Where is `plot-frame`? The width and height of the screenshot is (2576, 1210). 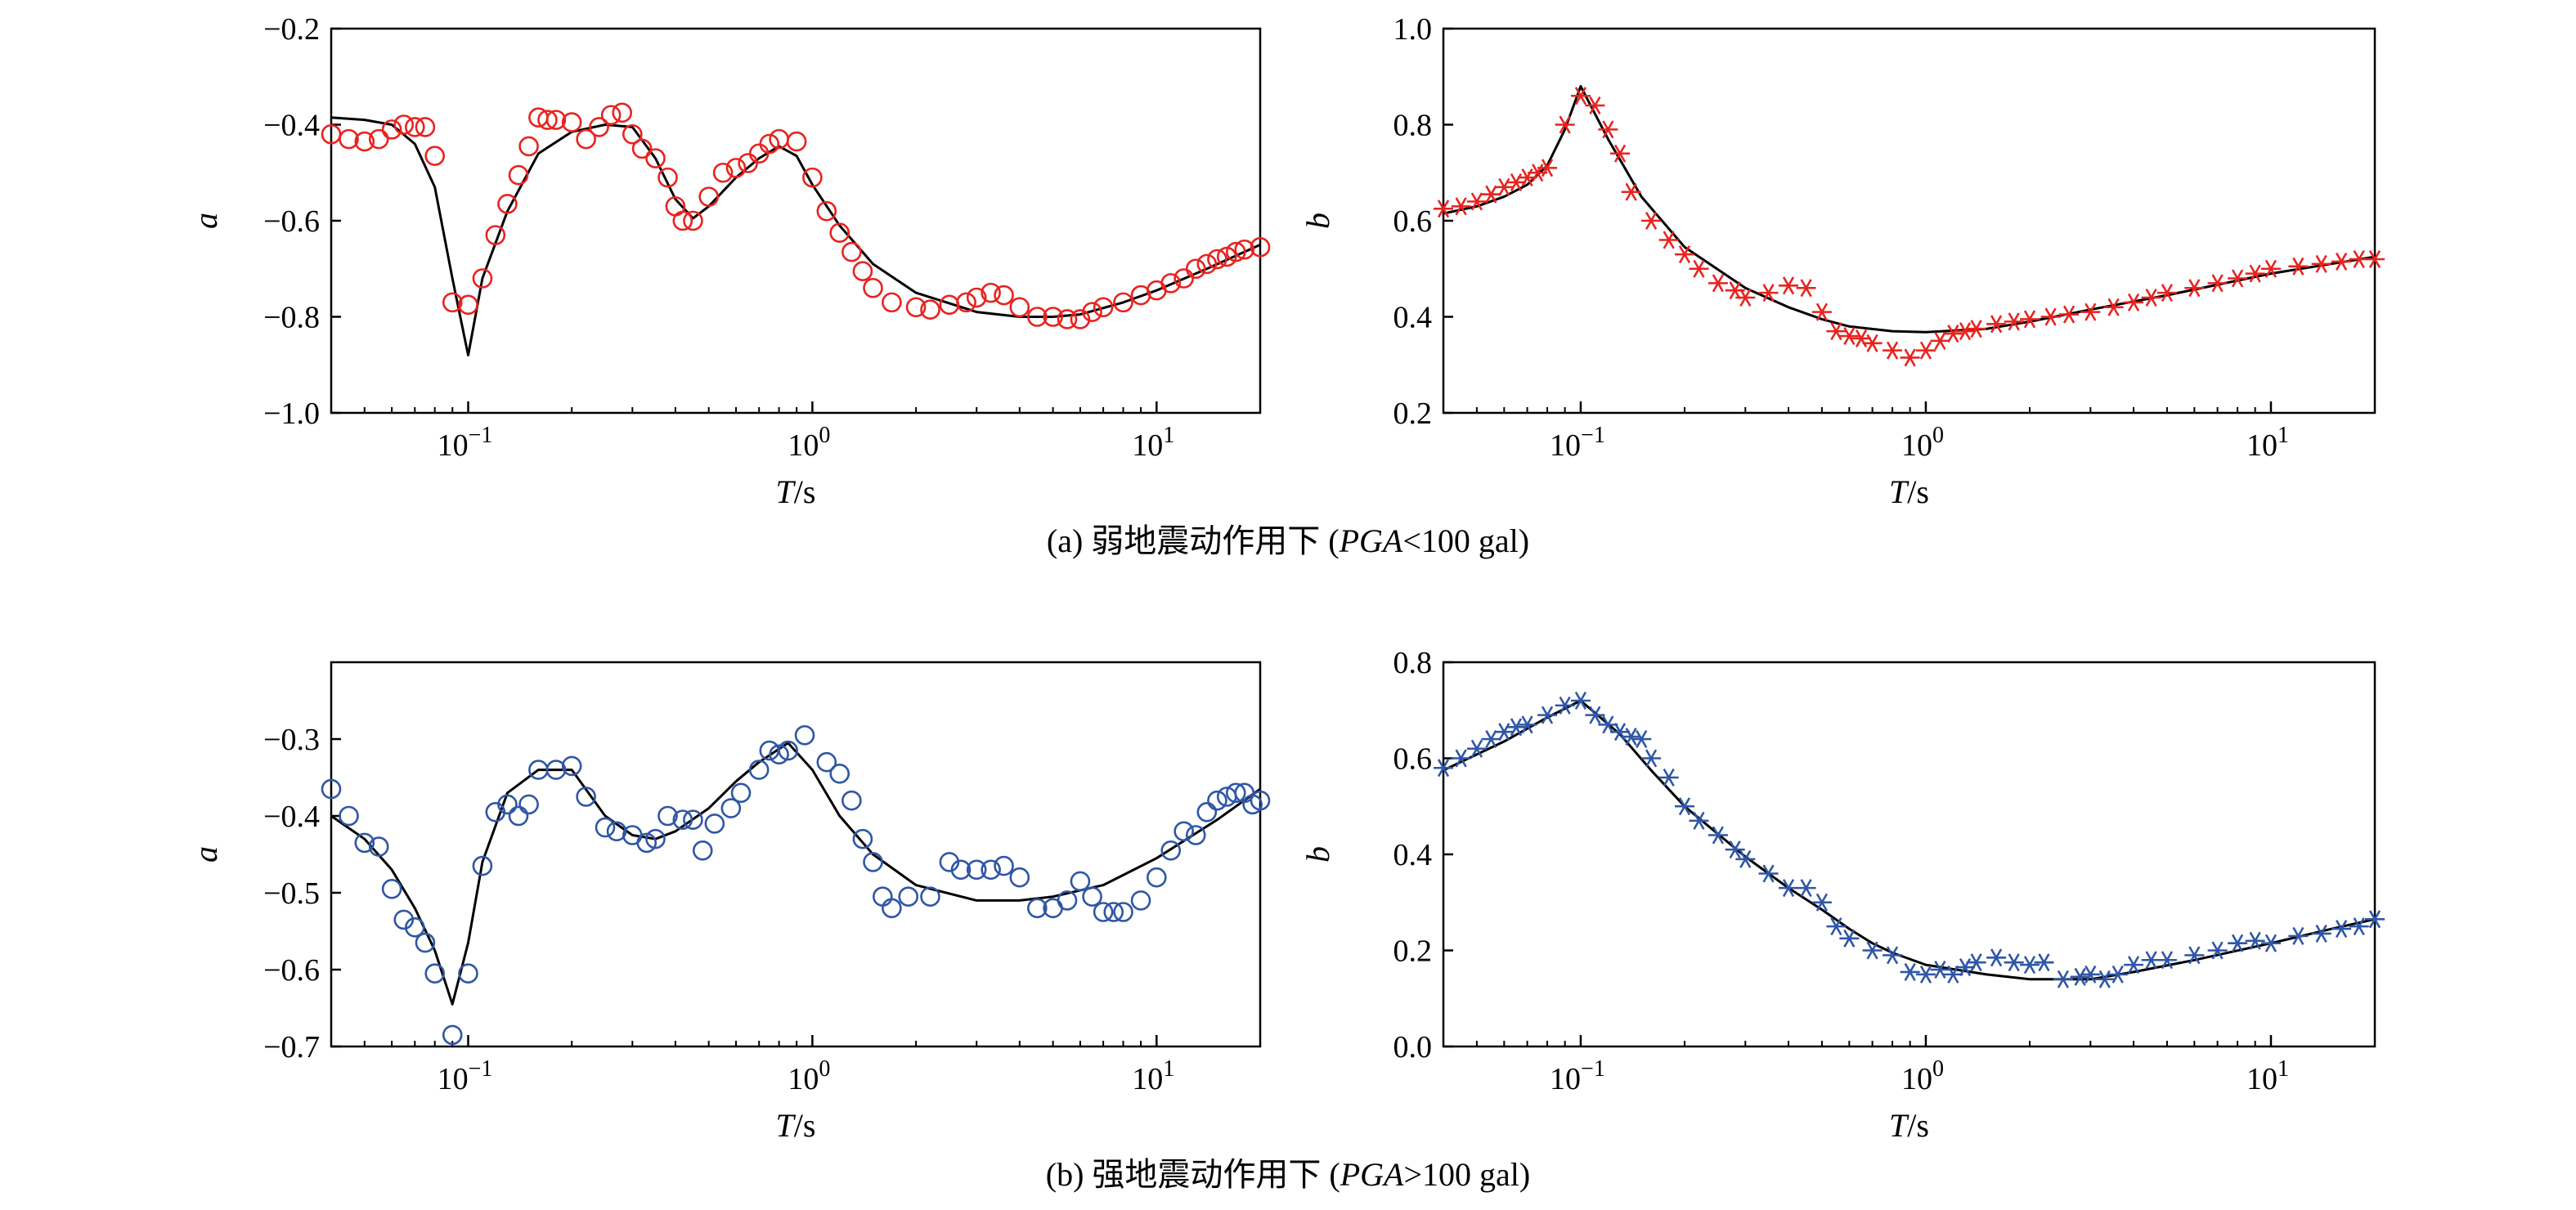 plot-frame is located at coordinates (796, 854).